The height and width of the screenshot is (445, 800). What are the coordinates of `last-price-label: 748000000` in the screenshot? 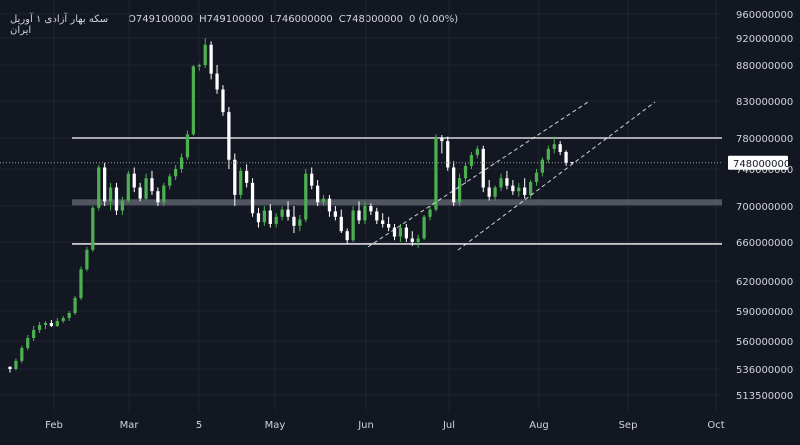 It's located at (761, 164).